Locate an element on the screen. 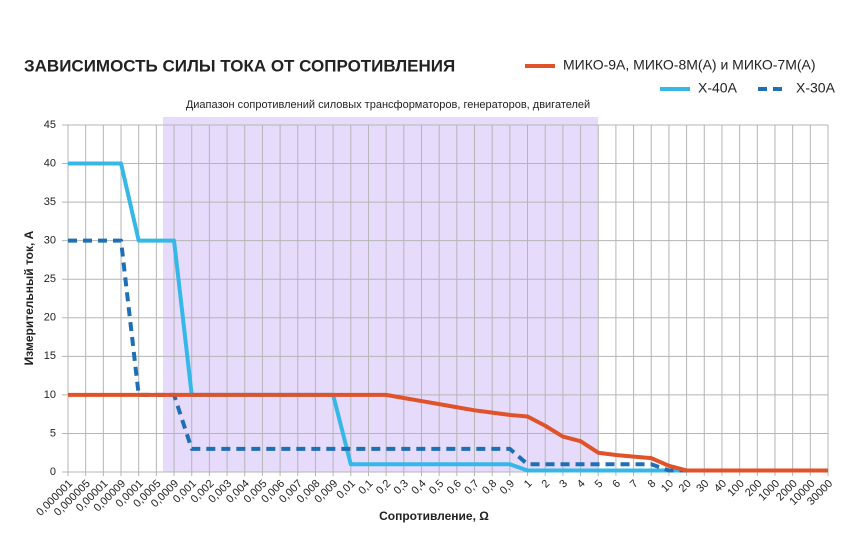  x-tick-label: 0,1 is located at coordinates (365, 487).